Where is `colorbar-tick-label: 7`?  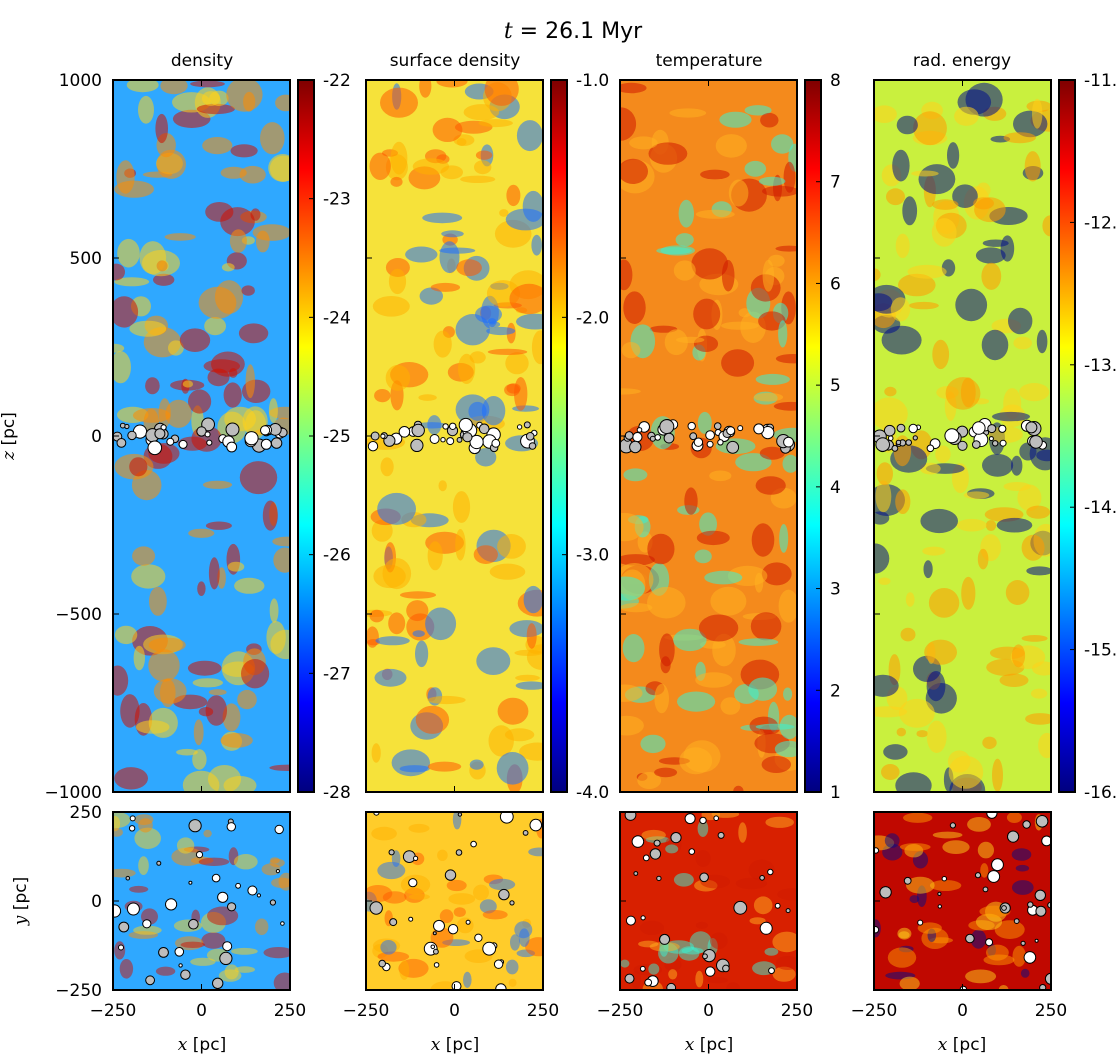 colorbar-tick-label: 7 is located at coordinates (835, 183).